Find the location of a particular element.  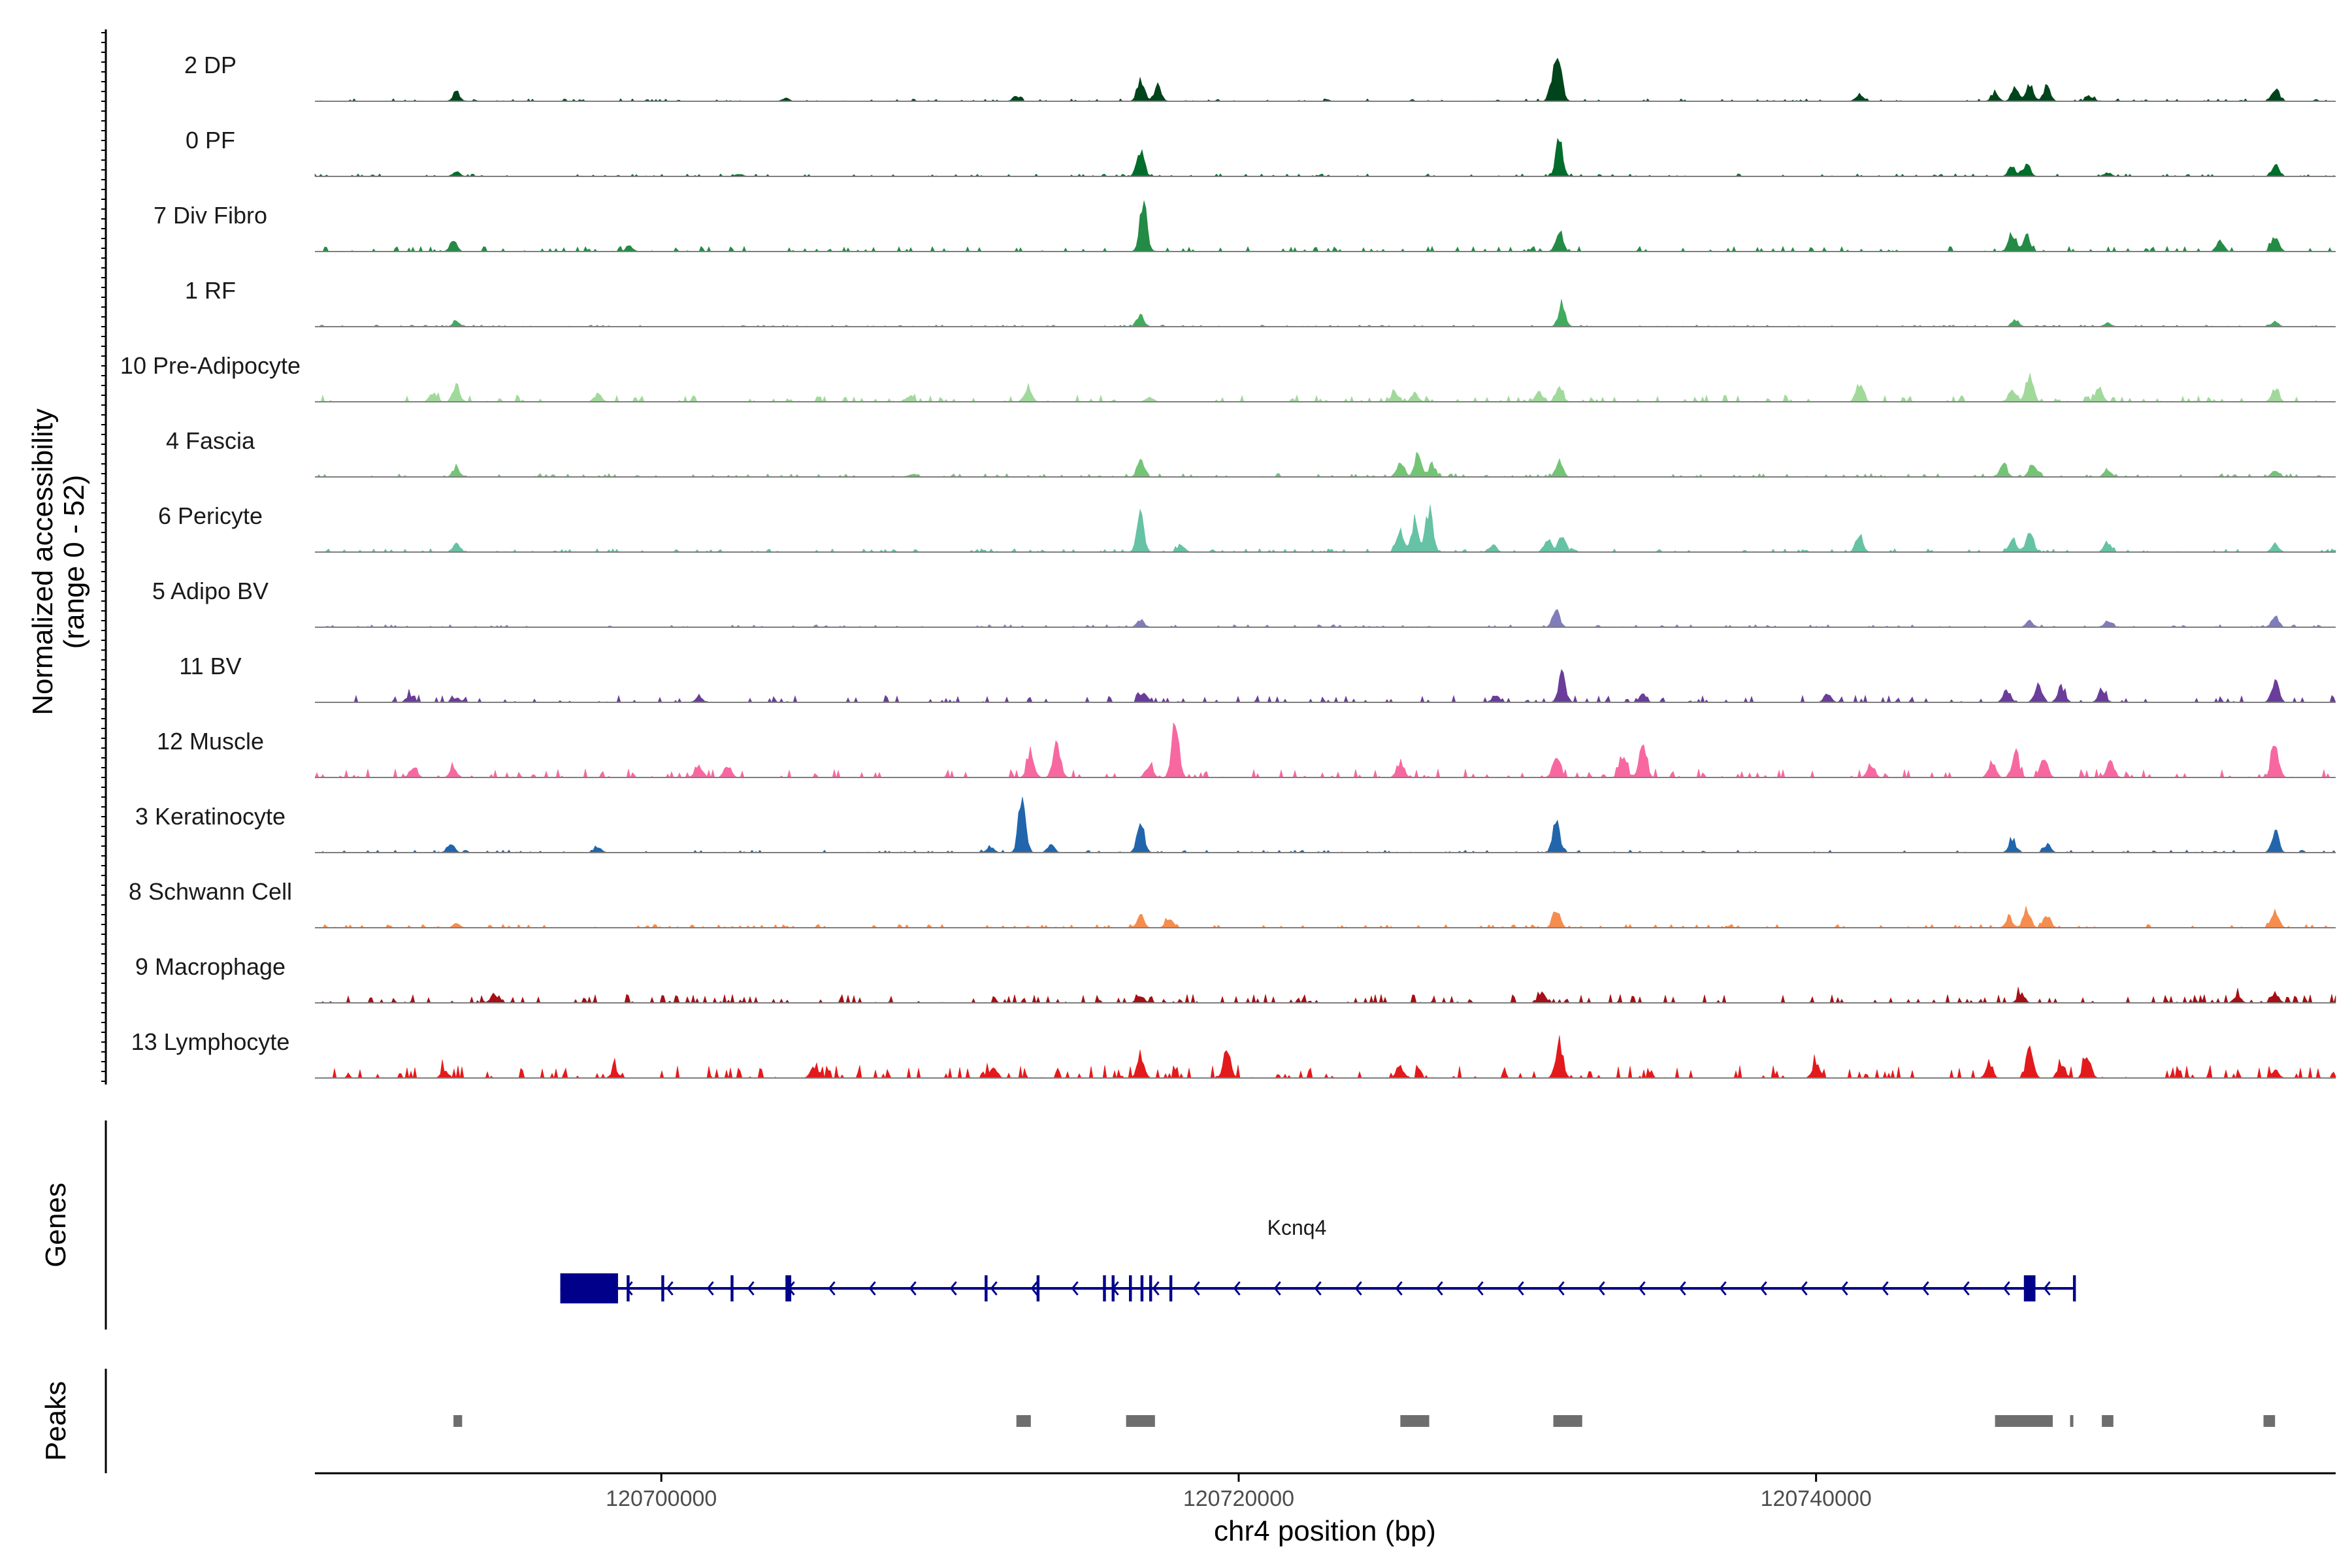

track-7-div-fibro: 7 Div Fibro is located at coordinates (1245, 226).